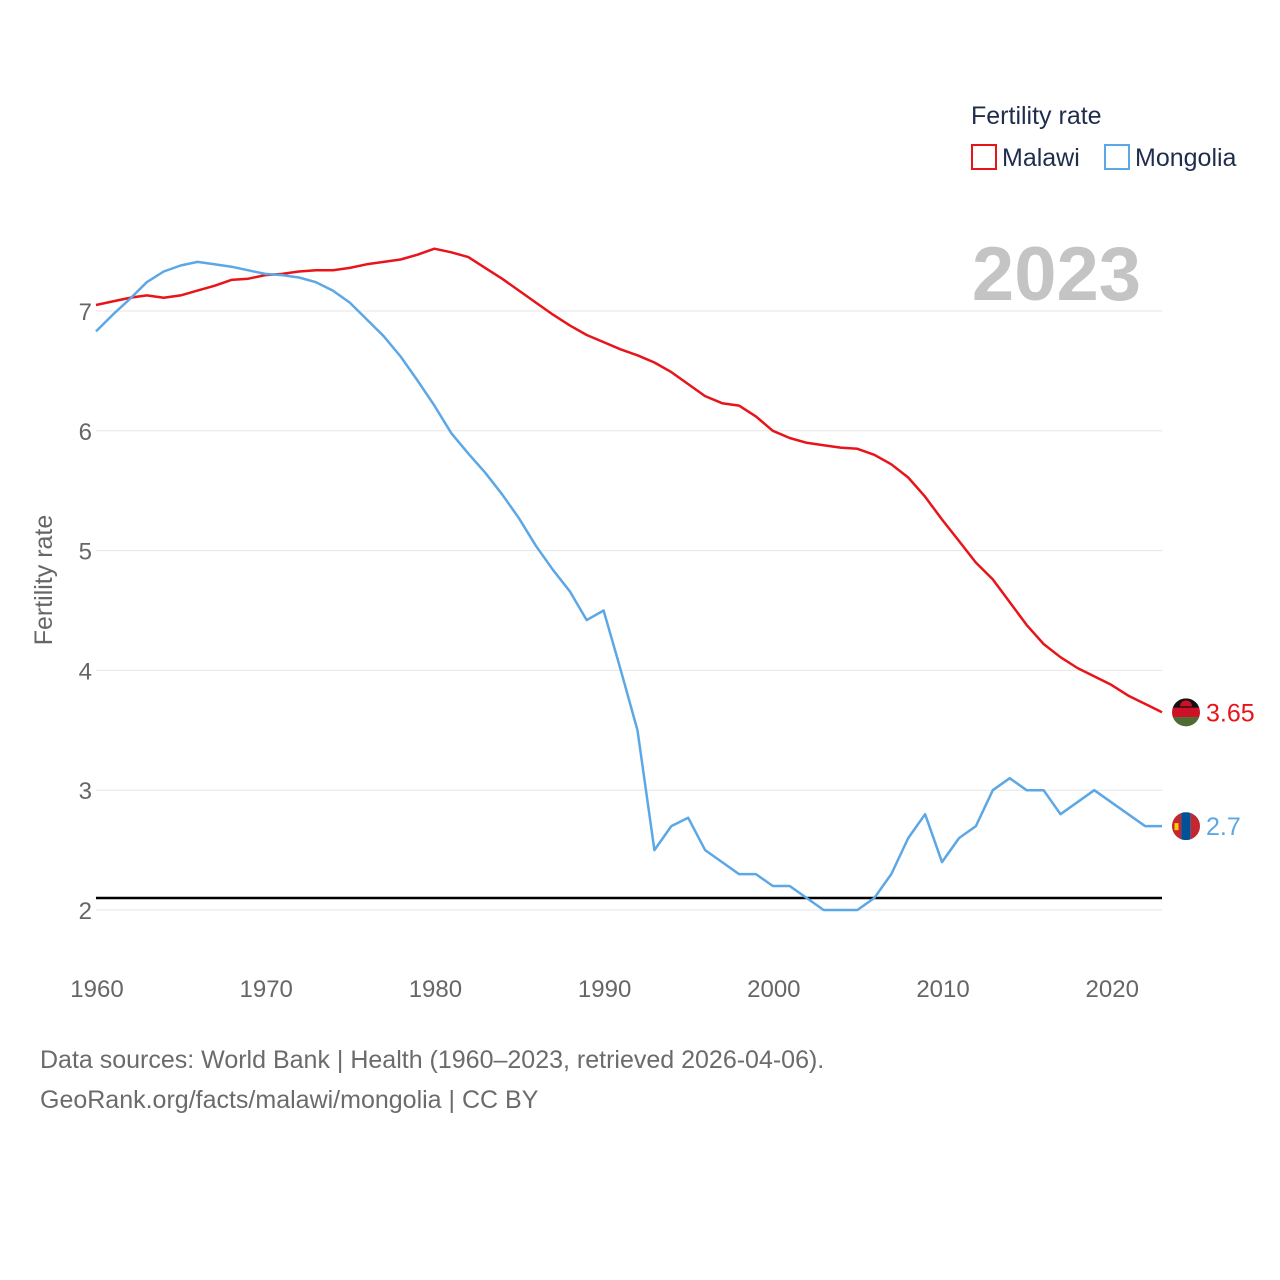  What do you see at coordinates (1230, 713) in the screenshot?
I see `malawi-end-value: 3.65` at bounding box center [1230, 713].